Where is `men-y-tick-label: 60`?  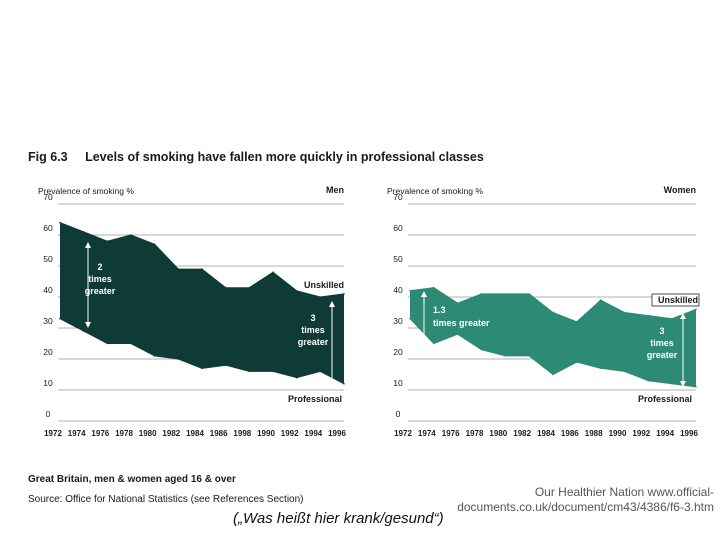 men-y-tick-label: 60 is located at coordinates (48, 228).